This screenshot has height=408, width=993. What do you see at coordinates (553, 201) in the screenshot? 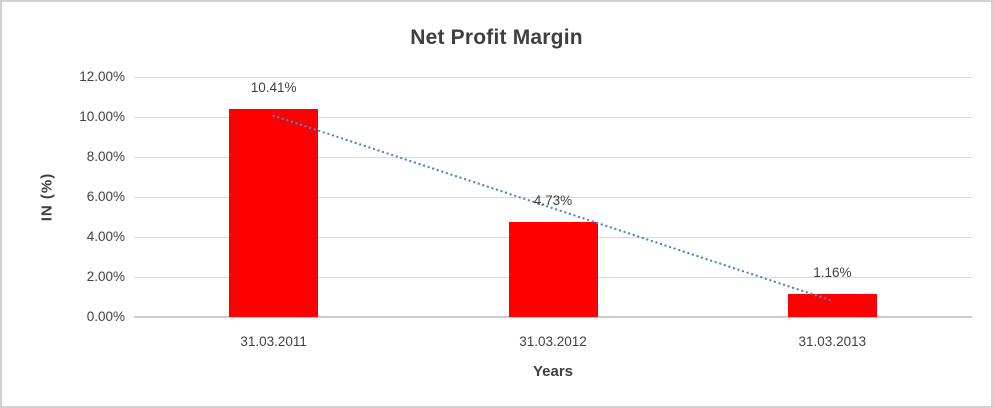
I see `bar-data-label: 4.73%` at bounding box center [553, 201].